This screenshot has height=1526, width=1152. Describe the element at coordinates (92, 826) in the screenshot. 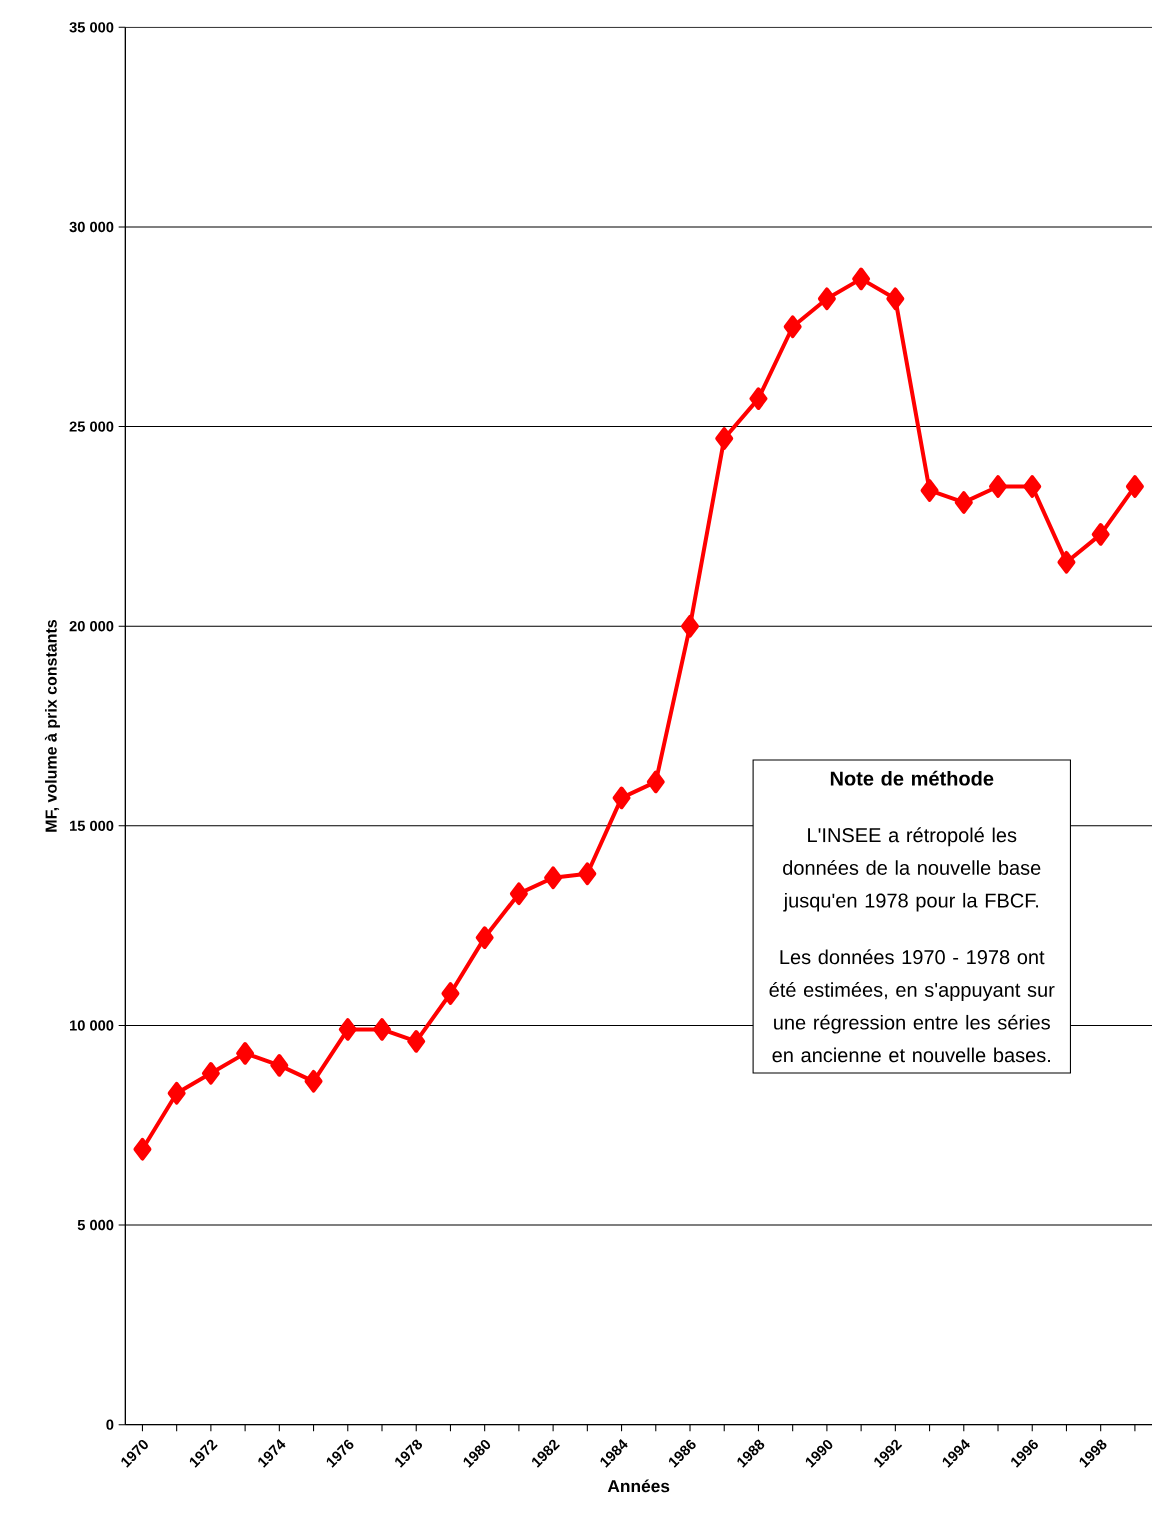

I see `y-tick-label: 15 000` at that location.